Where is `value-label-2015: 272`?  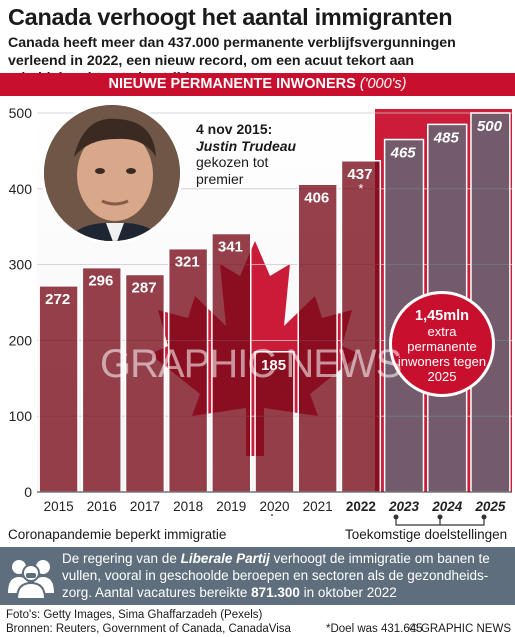
value-label-2015: 272 is located at coordinates (57, 299).